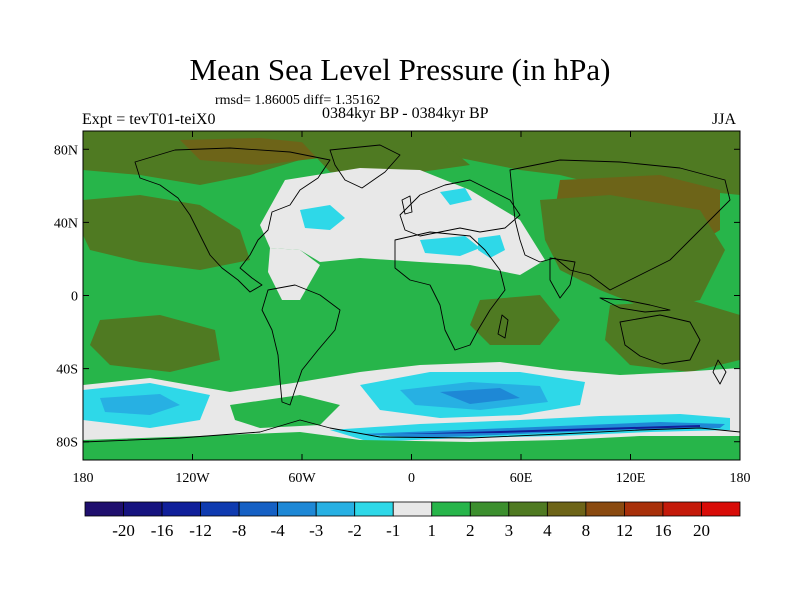  Describe the element at coordinates (285, 411) in the screenshot. I see `field-green-west-antarctic` at that location.